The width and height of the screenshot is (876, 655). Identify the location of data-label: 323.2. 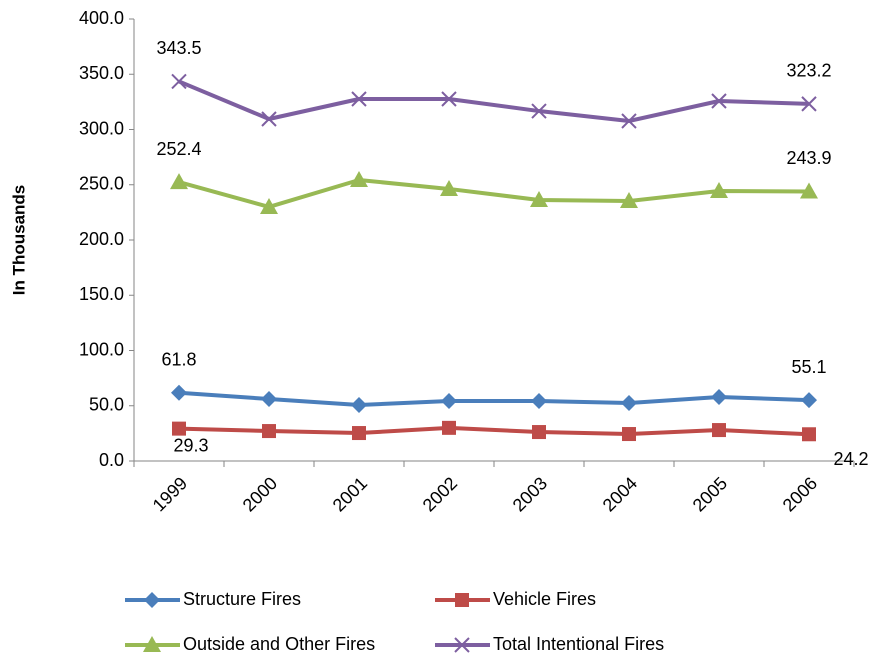
(808, 71).